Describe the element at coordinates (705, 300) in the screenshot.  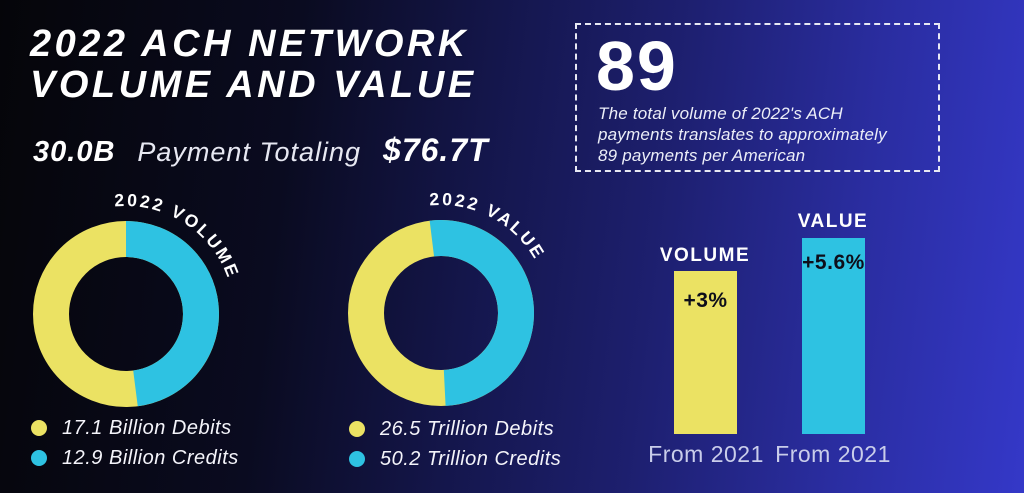
I see `bar-volume-change-value: +3%` at that location.